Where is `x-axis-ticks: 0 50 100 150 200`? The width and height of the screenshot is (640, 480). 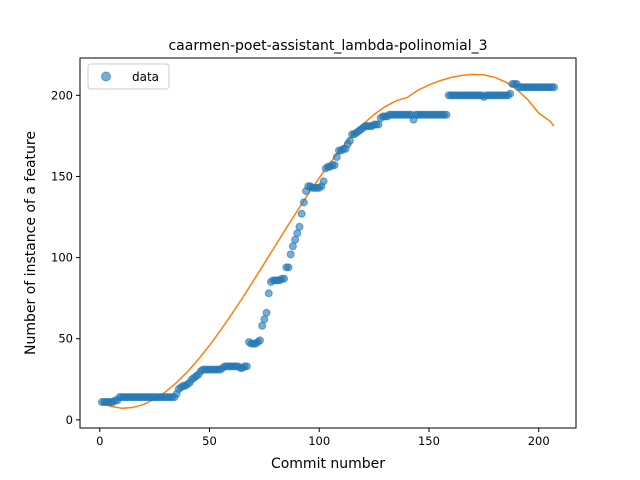
x-axis-ticks: 0 50 100 150 200 is located at coordinates (323, 438).